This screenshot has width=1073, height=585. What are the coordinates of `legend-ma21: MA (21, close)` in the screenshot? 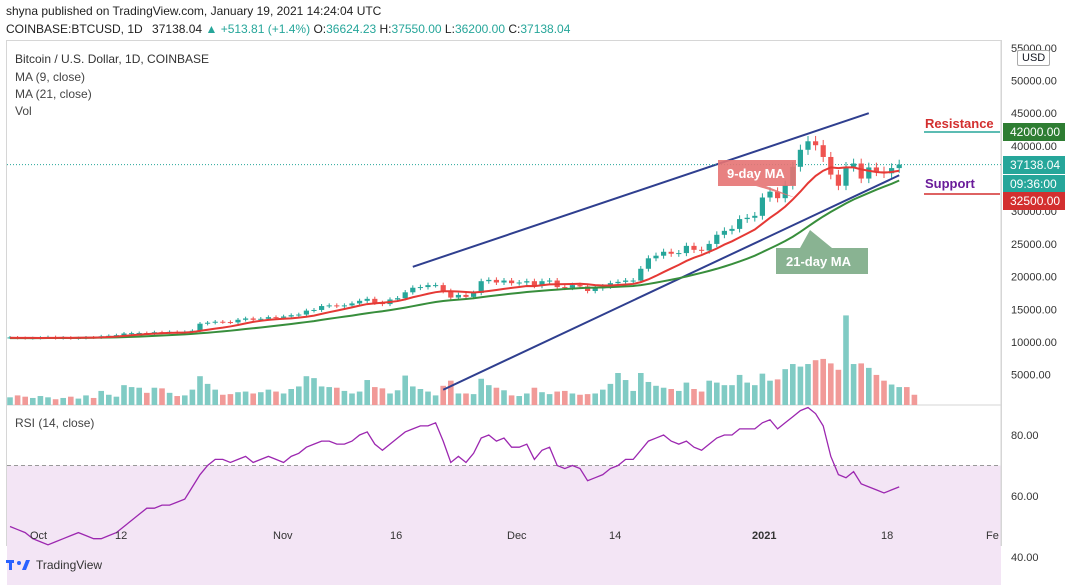 It's located at (53, 94).